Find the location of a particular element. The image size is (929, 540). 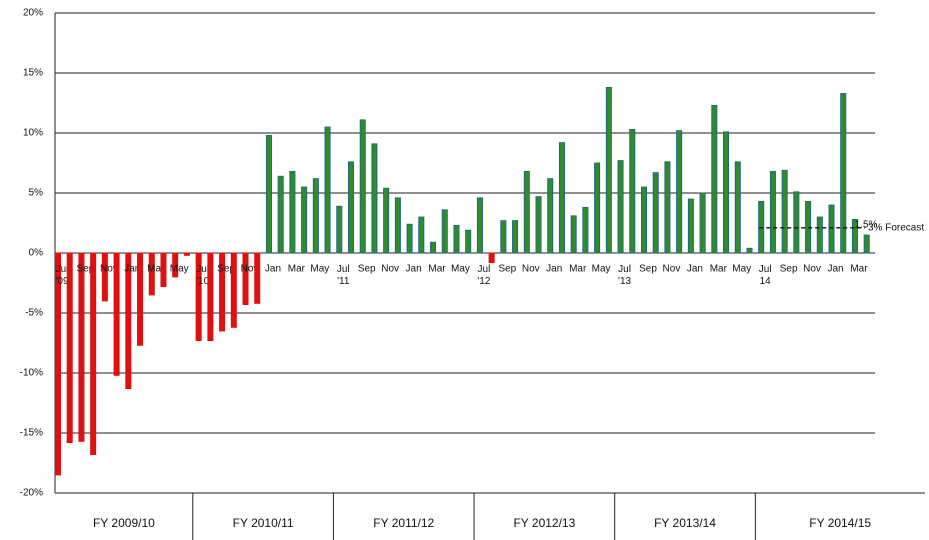

x-tick-label: Jul '12 is located at coordinates (483, 275).